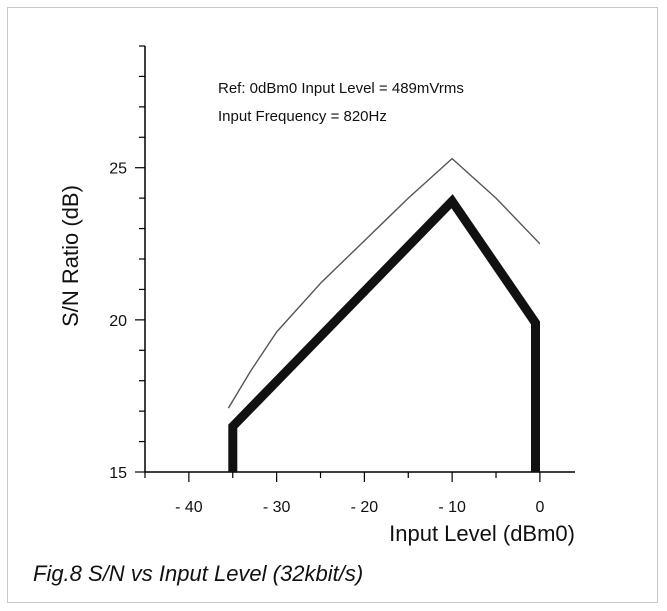  Describe the element at coordinates (539, 507) in the screenshot. I see `x-tick-label: 0` at that location.